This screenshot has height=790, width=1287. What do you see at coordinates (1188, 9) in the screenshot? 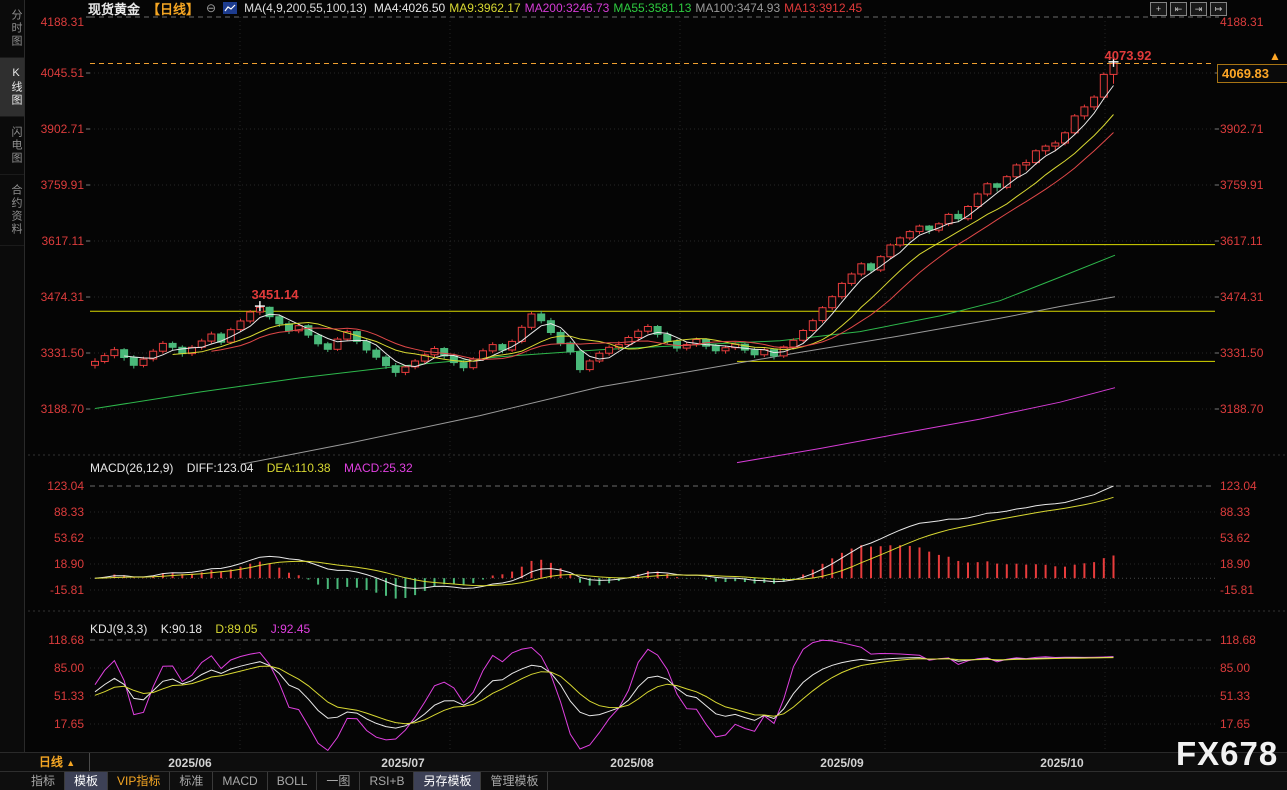
I see `chart-toolbar: + ⇤ ⇥ ↦` at bounding box center [1188, 9].